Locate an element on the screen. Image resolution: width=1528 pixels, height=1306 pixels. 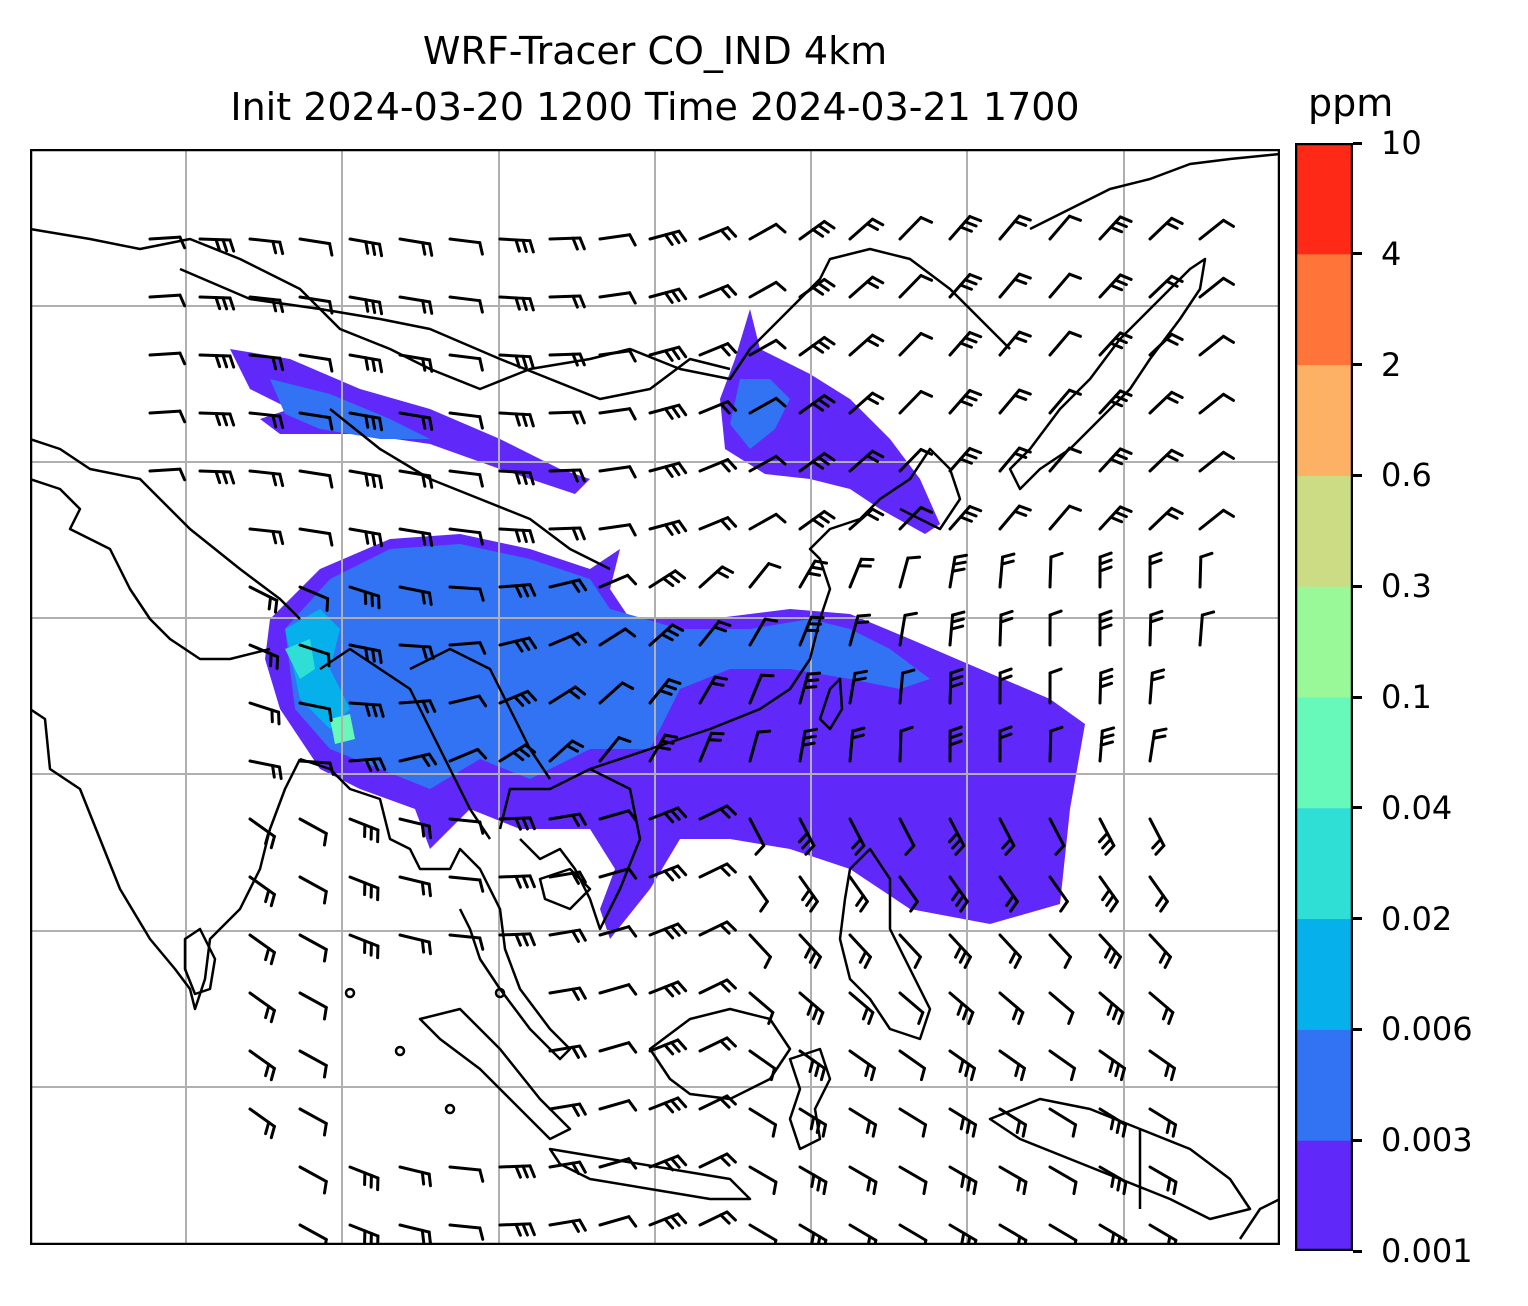
colorbar-tick-label: 10 is located at coordinates (1401, 143).